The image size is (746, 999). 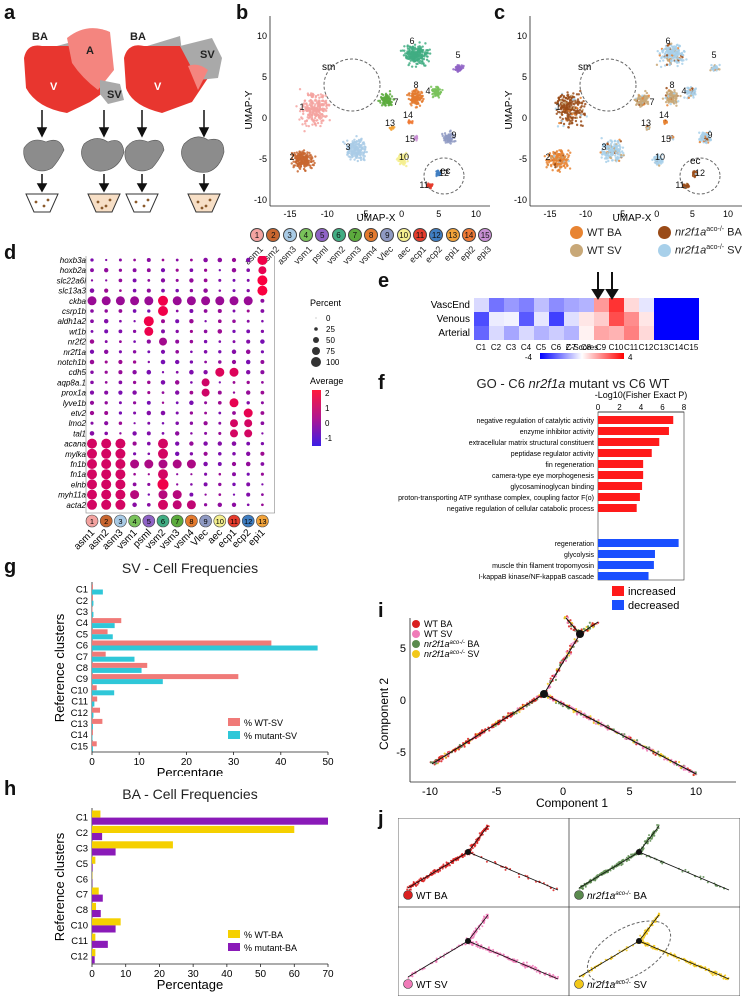 I want to click on umap-cluster-number: 5, so click(x=713, y=55).